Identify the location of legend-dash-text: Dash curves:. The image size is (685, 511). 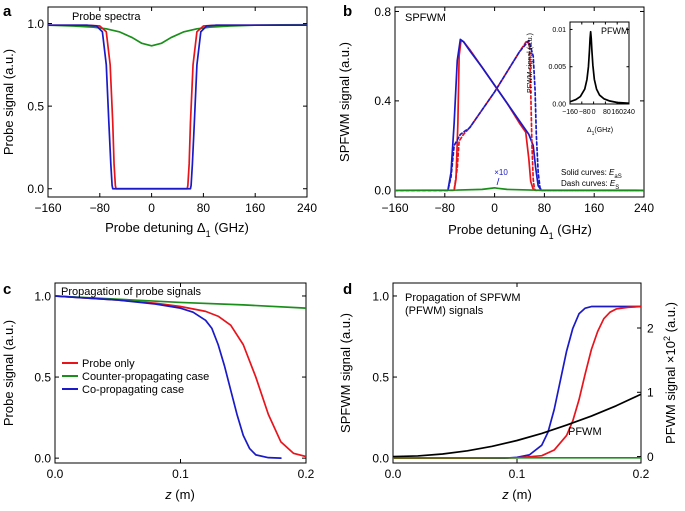
(585, 183).